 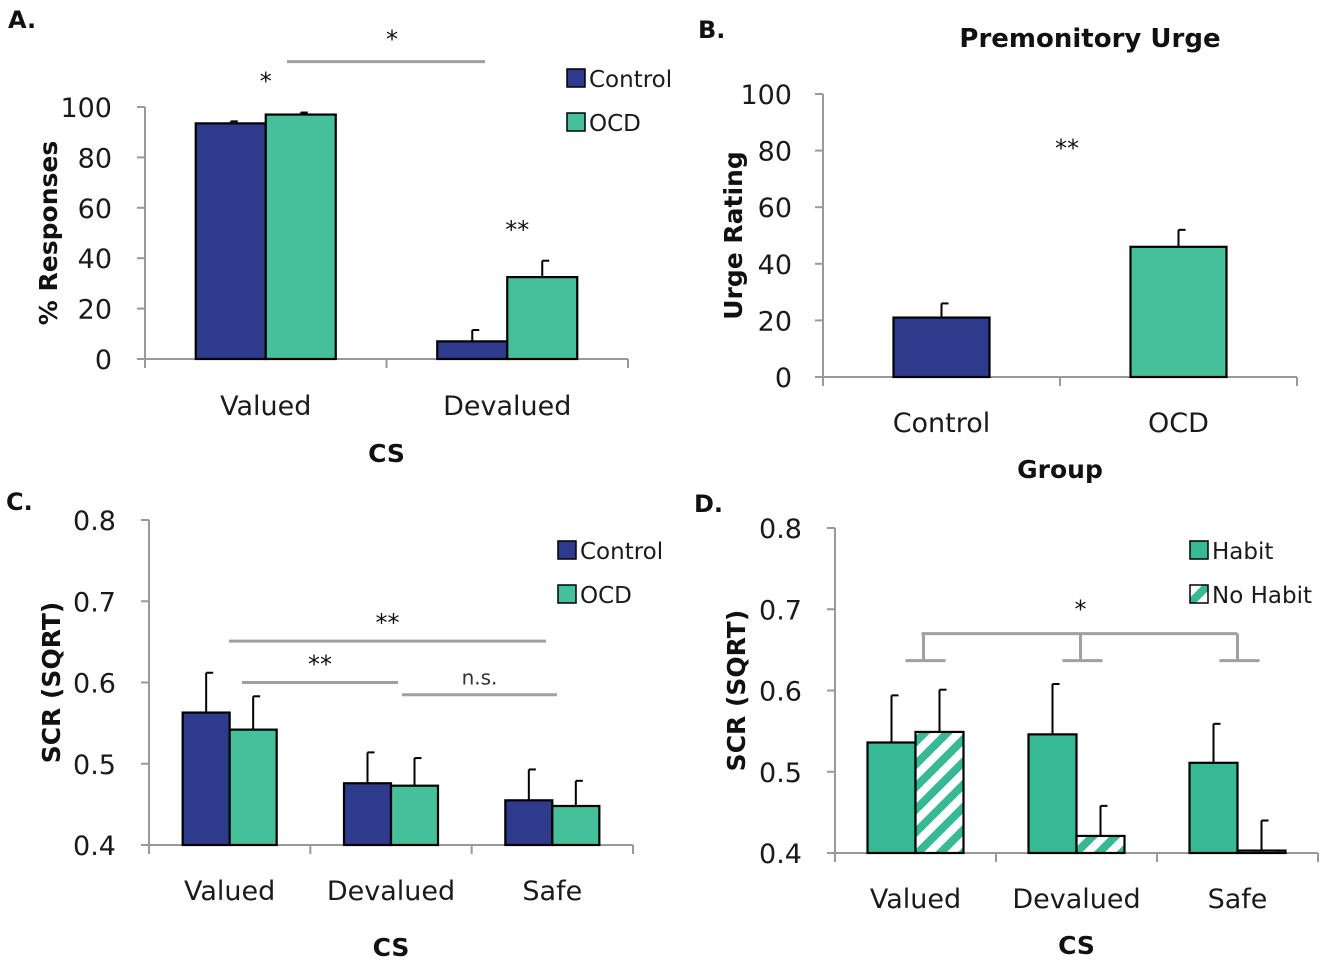 What do you see at coordinates (480, 678) in the screenshot?
I see `significance-label: n.s.` at bounding box center [480, 678].